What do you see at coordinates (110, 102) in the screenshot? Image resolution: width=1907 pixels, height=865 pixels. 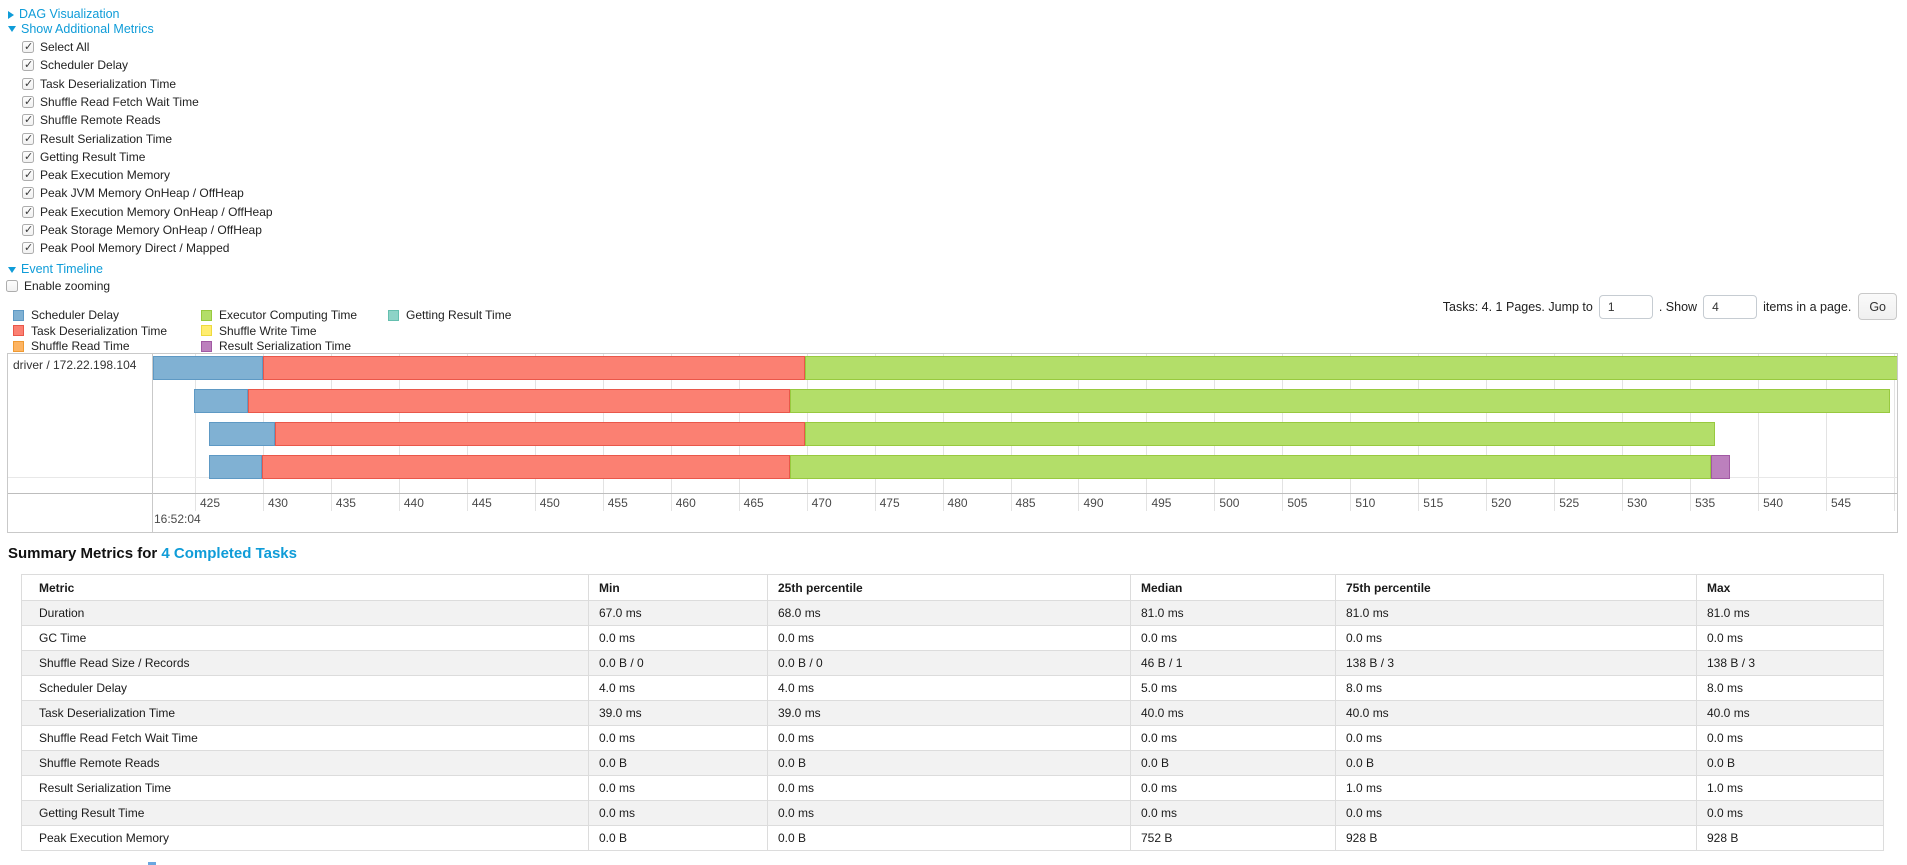 I see `metric-option-shuffle-read-fetch-wait-time: Shuffle Read Fetch Wait Time` at bounding box center [110, 102].